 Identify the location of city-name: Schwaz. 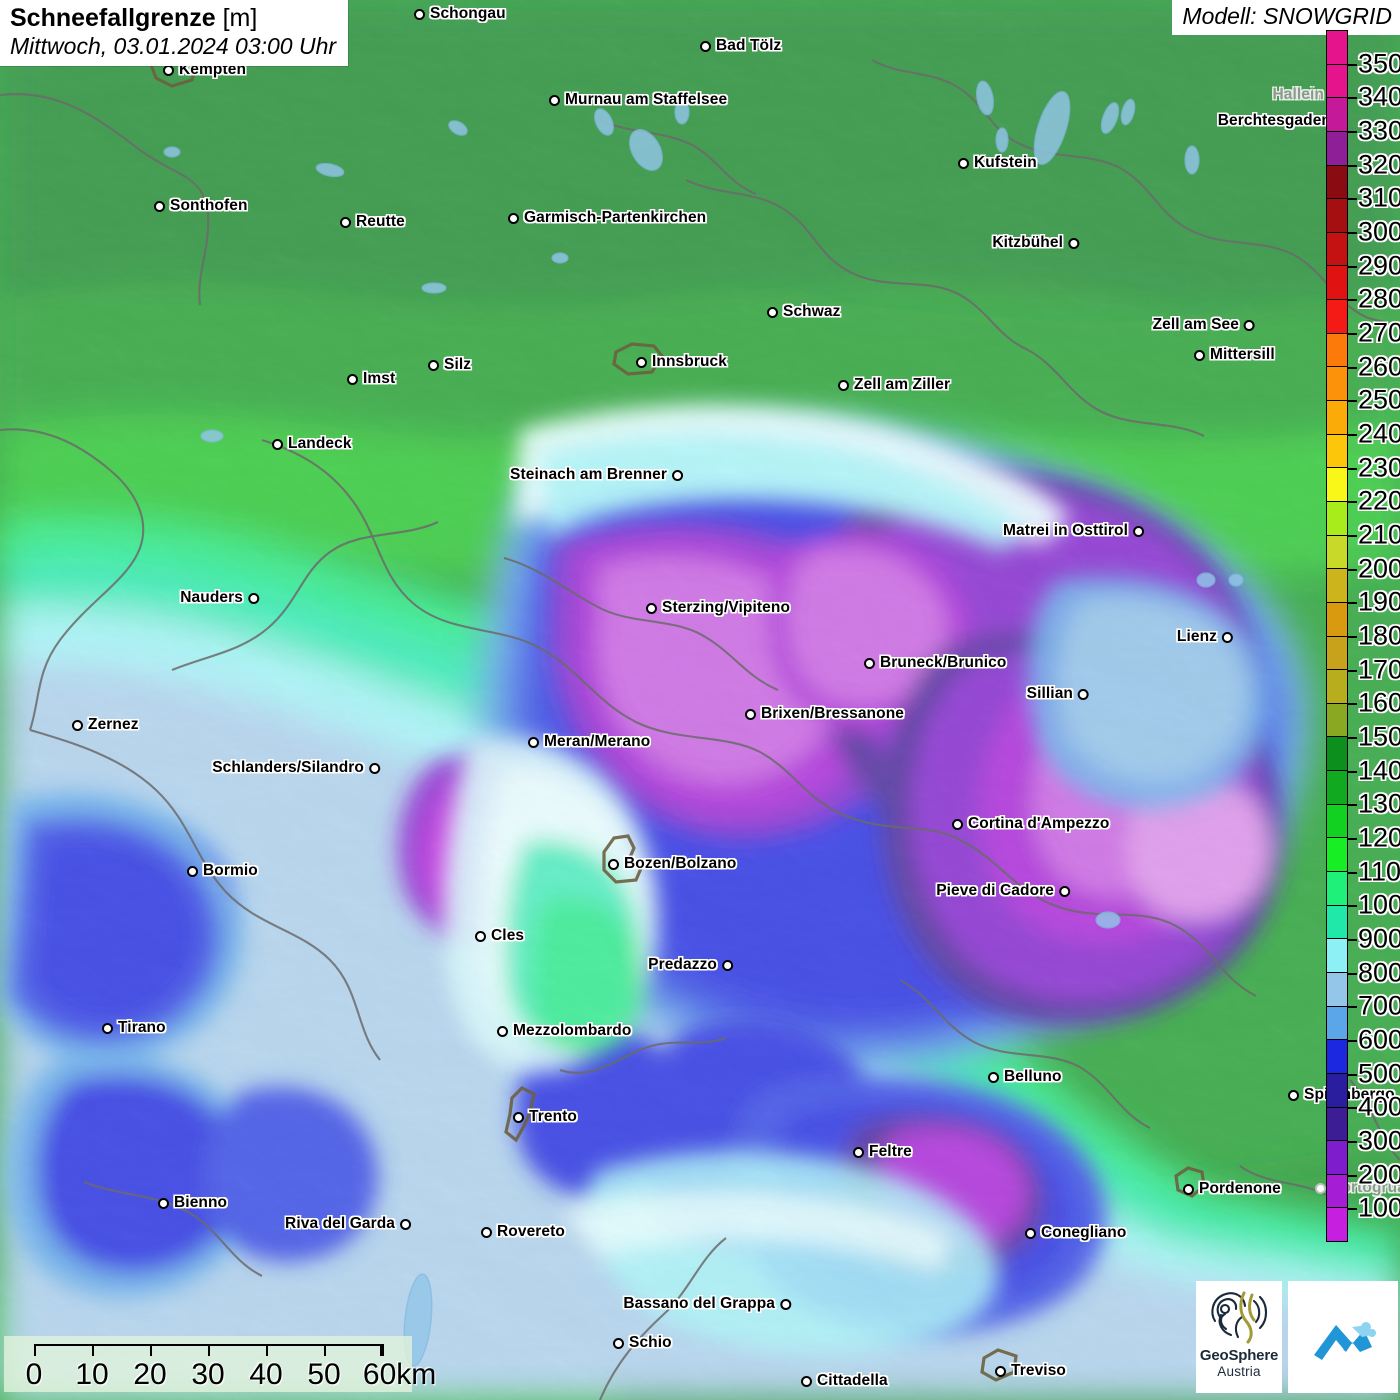
(812, 311).